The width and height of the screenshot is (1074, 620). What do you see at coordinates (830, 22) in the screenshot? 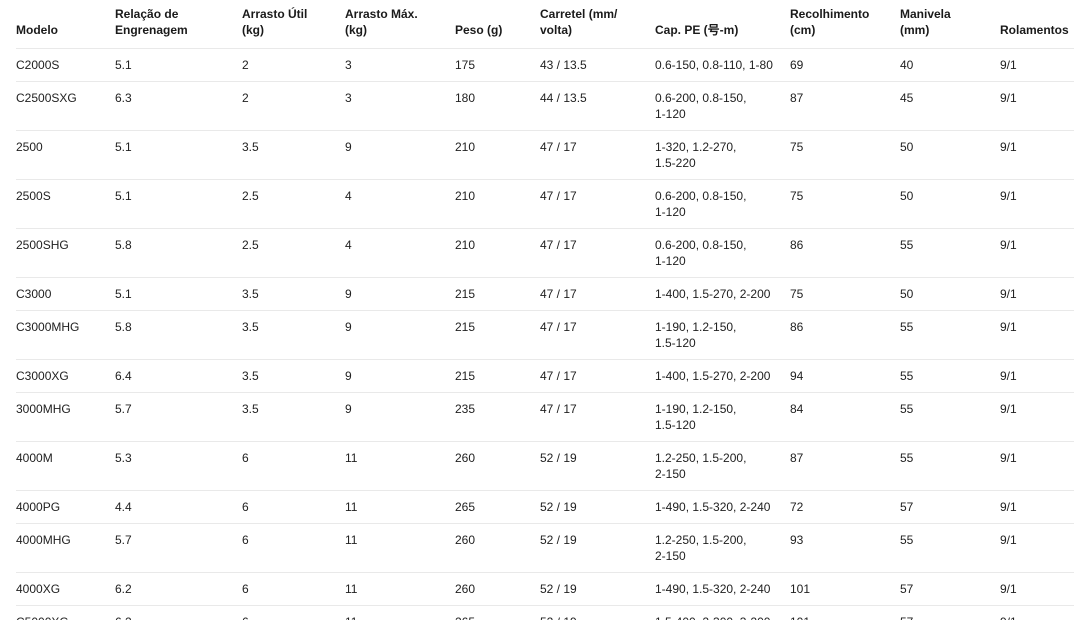
I see `column-header-recolhimento: Recolhimento (cm)` at bounding box center [830, 22].